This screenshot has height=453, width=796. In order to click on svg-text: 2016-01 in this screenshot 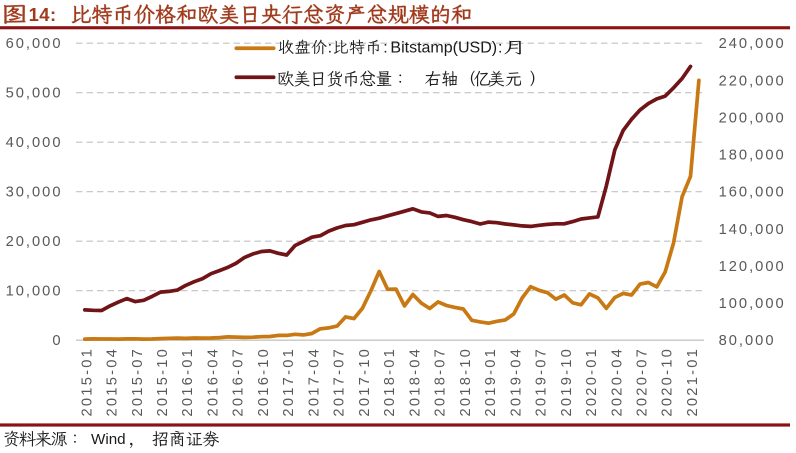, I will do `click(188, 382)`.